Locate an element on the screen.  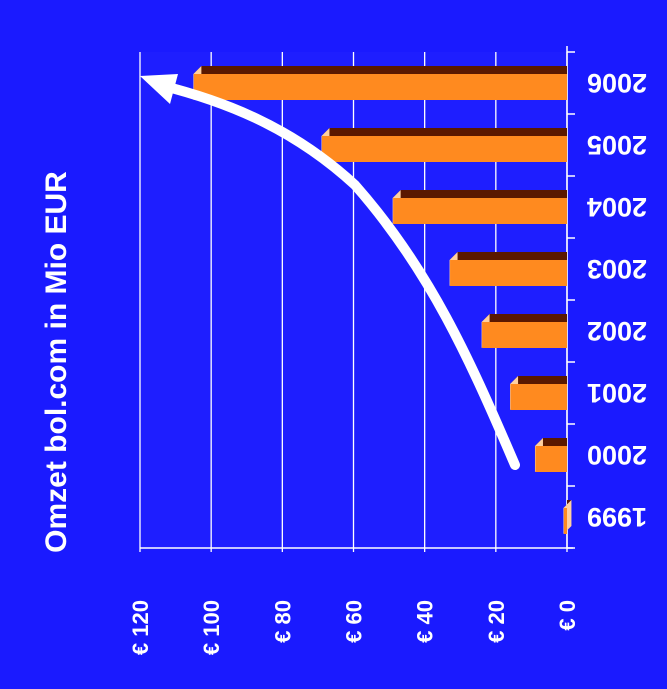
category-label-2002: 2002 is located at coordinates (617, 331).